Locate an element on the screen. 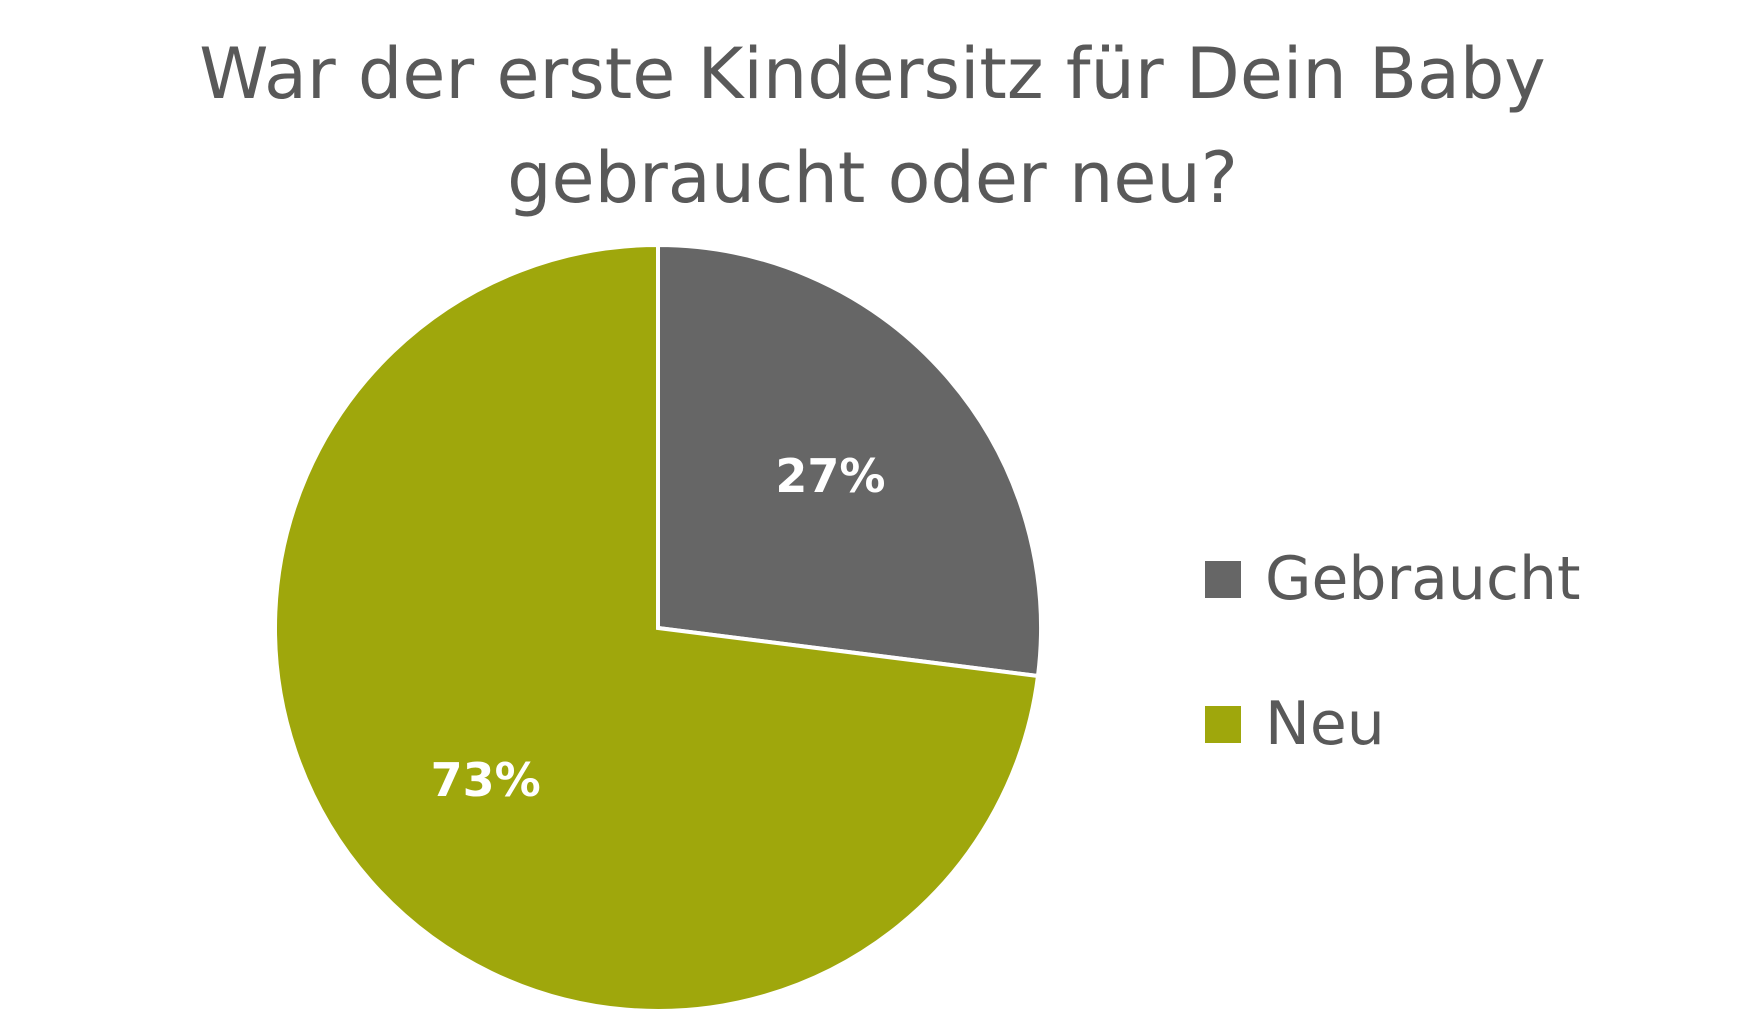  legend-label-neu: Neu is located at coordinates (1325, 724).